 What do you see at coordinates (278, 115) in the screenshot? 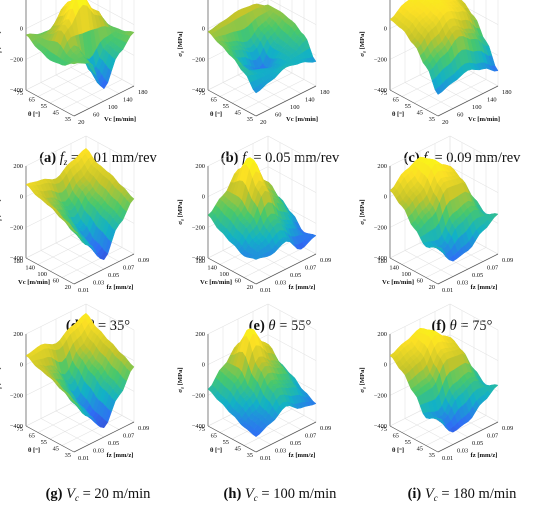
I see `width-tick-label: 60` at bounding box center [278, 115].